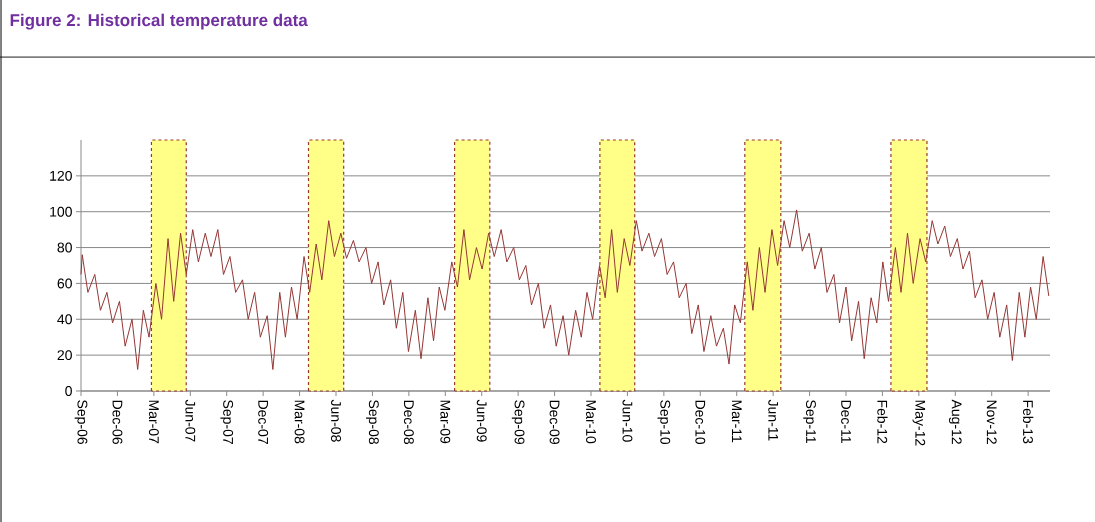  I want to click on chart-title: Figure 2: Historical temperature data, so click(159, 21).